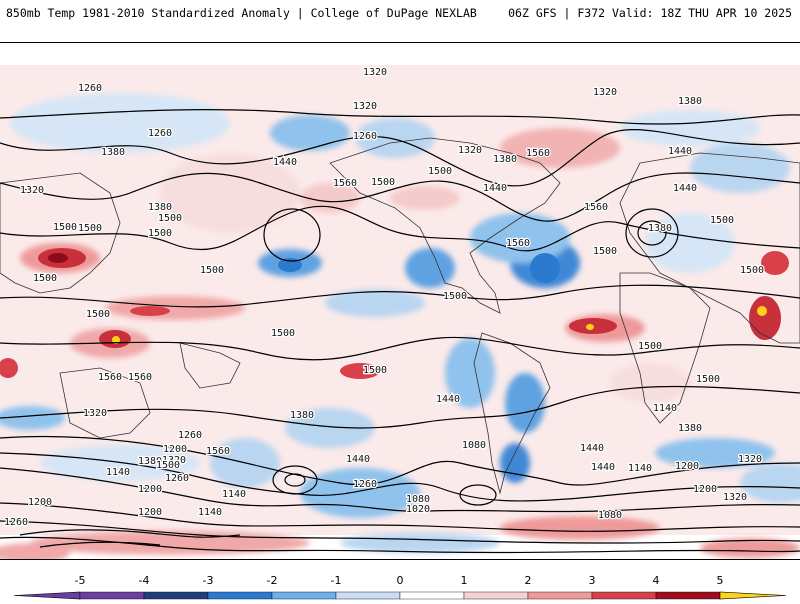 This screenshot has width=800, height=604. I want to click on colorbar: -5 -4 -3 -2 -1 0 1 2 3 4 5, so click(400, 583).